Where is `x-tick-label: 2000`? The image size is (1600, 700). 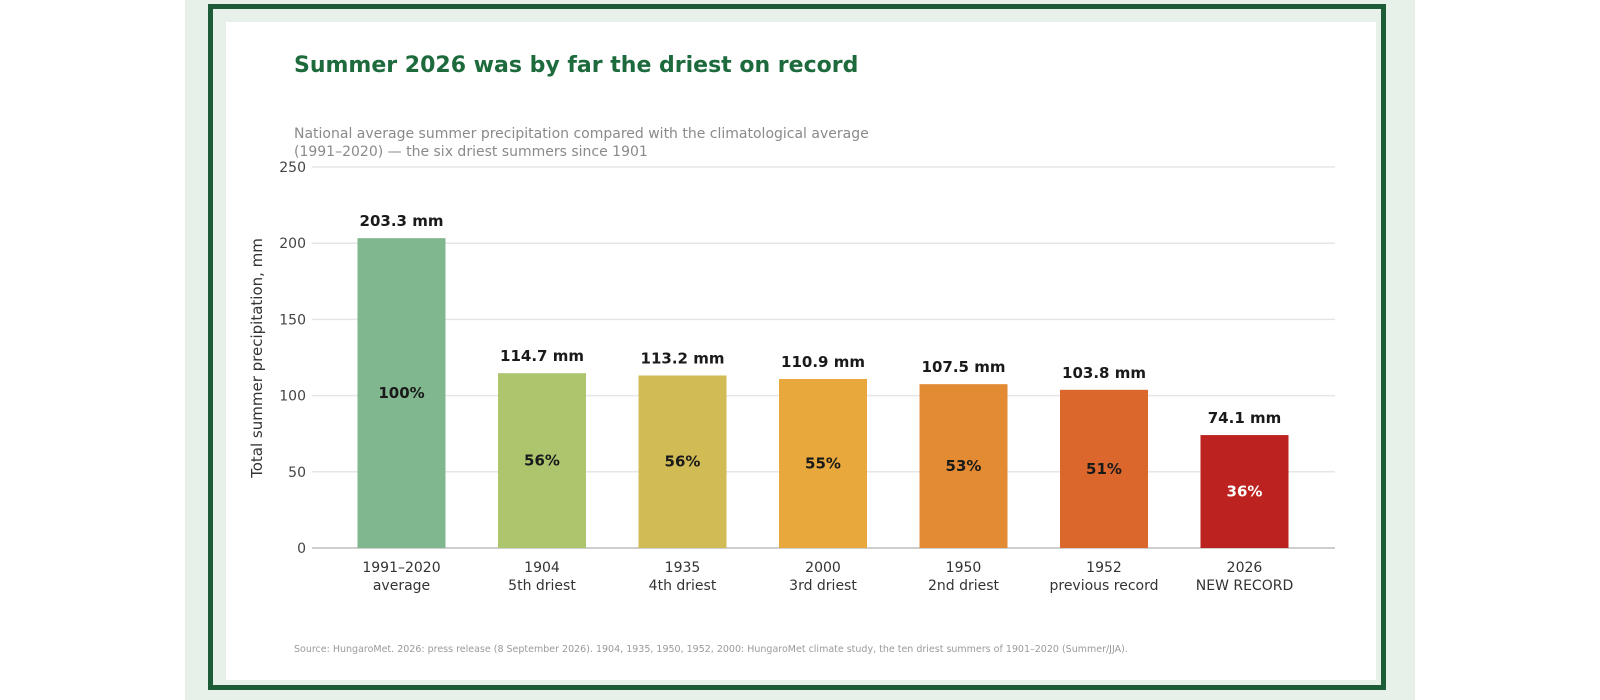
x-tick-label: 2000 is located at coordinates (823, 568).